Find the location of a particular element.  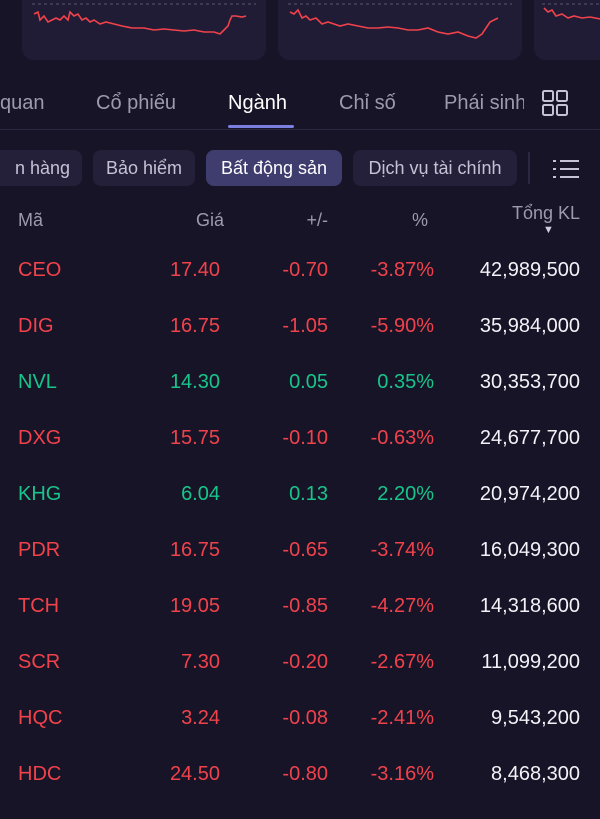

header-symbol: Mã is located at coordinates (31, 220).